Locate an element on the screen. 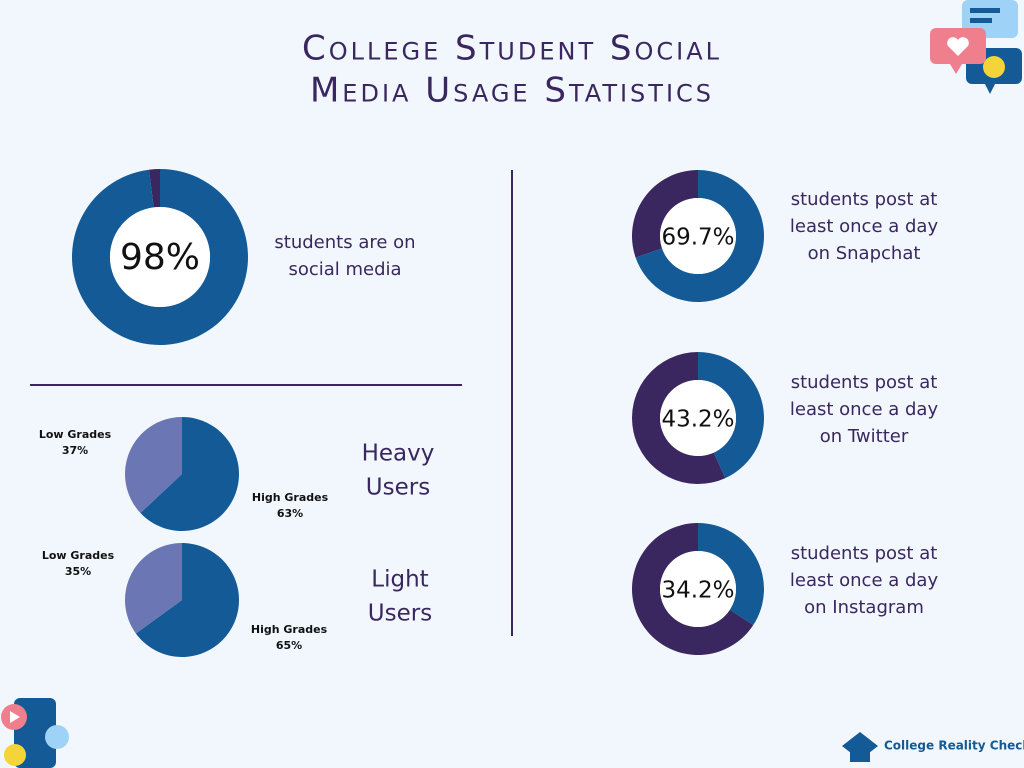 This screenshot has height=768, width=1024. donut-caption: students are on is located at coordinates (344, 242).